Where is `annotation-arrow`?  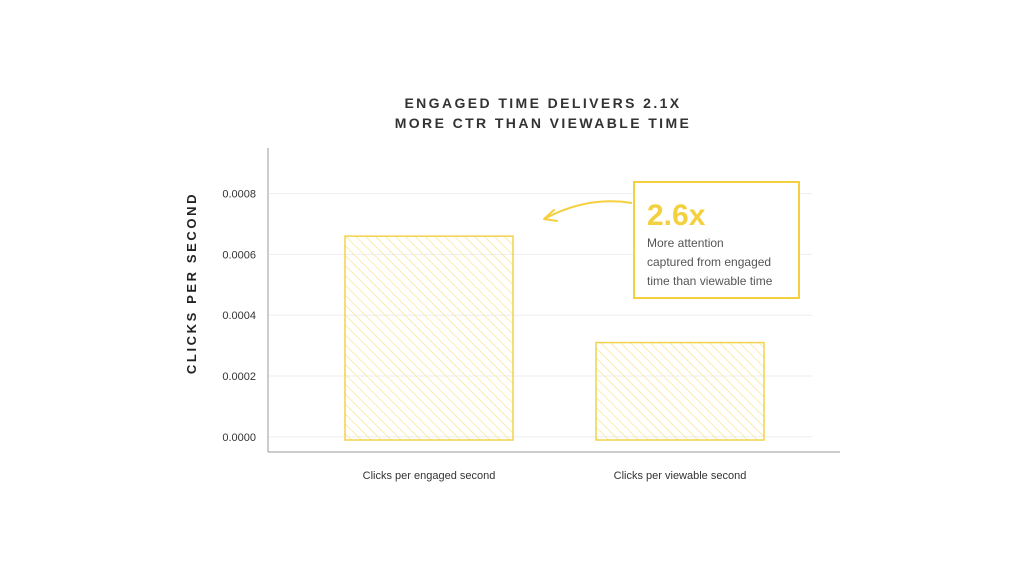 annotation-arrow is located at coordinates (589, 209).